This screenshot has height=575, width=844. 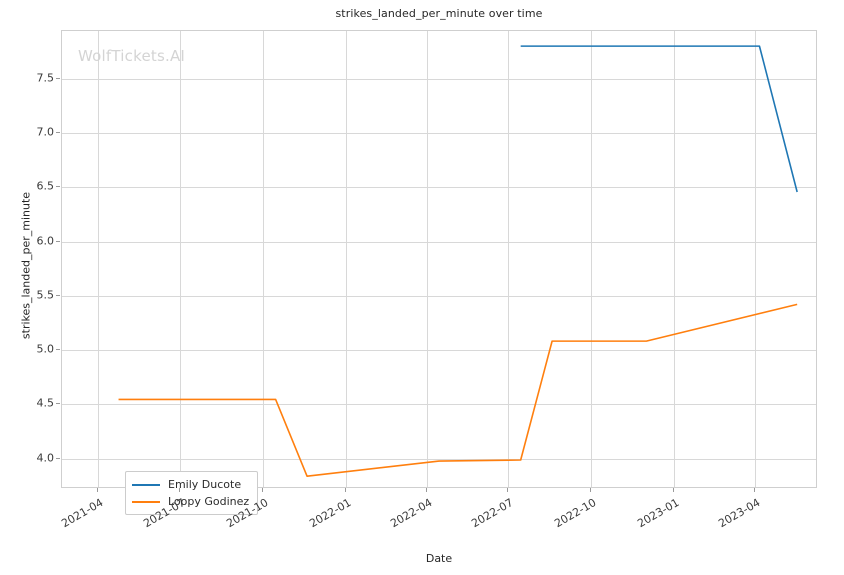 What do you see at coordinates (439, 491) in the screenshot?
I see `x-tick-marks` at bounding box center [439, 491].